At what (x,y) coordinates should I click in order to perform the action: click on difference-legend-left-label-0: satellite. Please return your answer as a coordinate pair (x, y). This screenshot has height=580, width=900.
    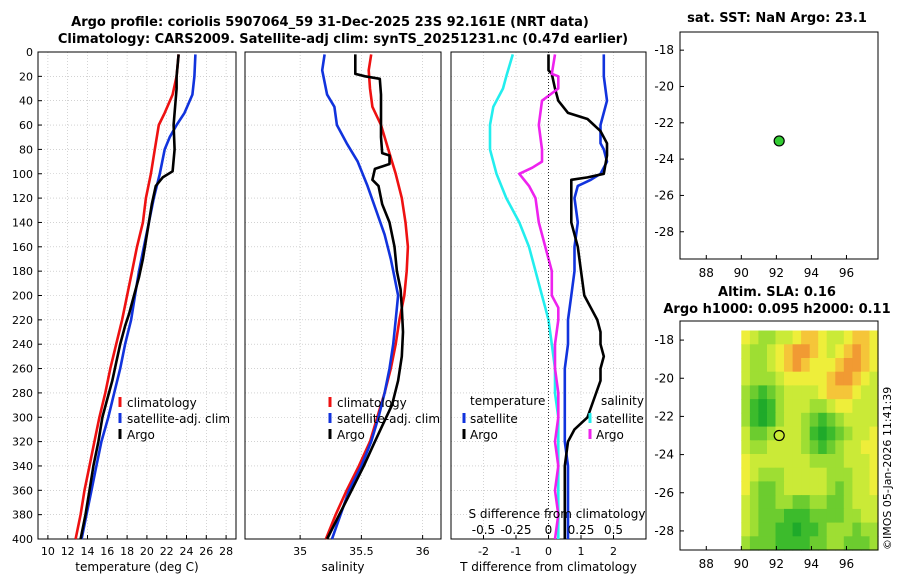
    Looking at the image, I should click on (494, 419).